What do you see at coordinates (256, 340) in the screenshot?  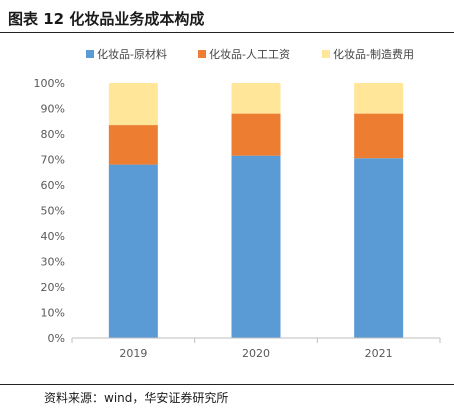 I see `x-axis-ticks` at bounding box center [256, 340].